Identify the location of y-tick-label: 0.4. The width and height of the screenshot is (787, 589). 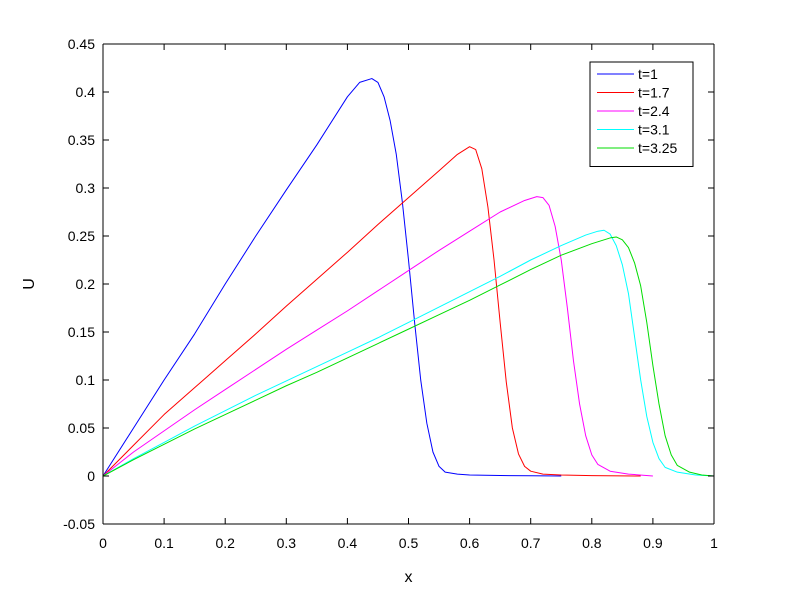
(86, 92).